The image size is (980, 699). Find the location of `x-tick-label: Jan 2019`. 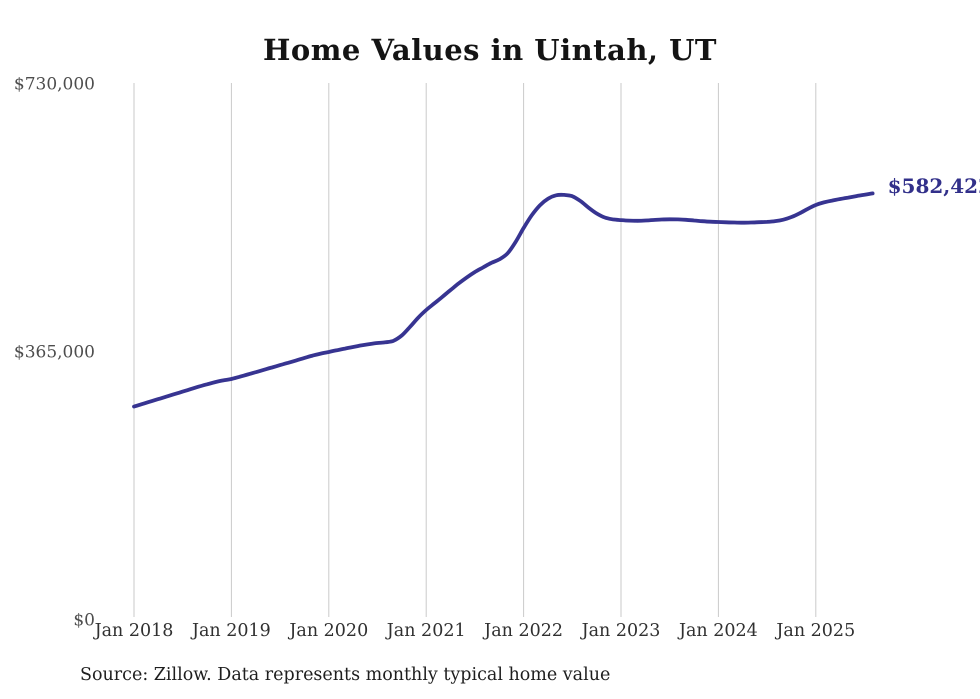

x-tick-label: Jan 2019 is located at coordinates (231, 631).